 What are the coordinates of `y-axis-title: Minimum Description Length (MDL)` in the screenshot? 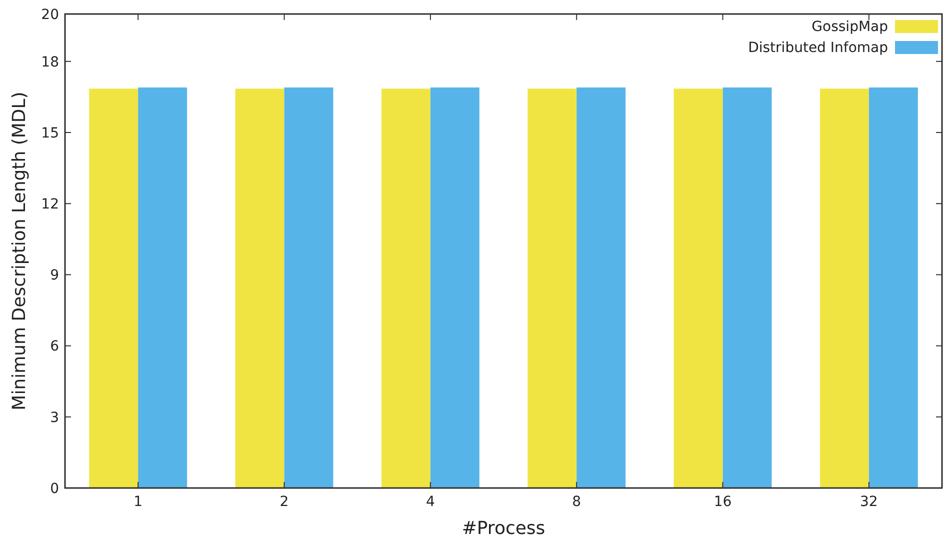 It's located at (19, 251).